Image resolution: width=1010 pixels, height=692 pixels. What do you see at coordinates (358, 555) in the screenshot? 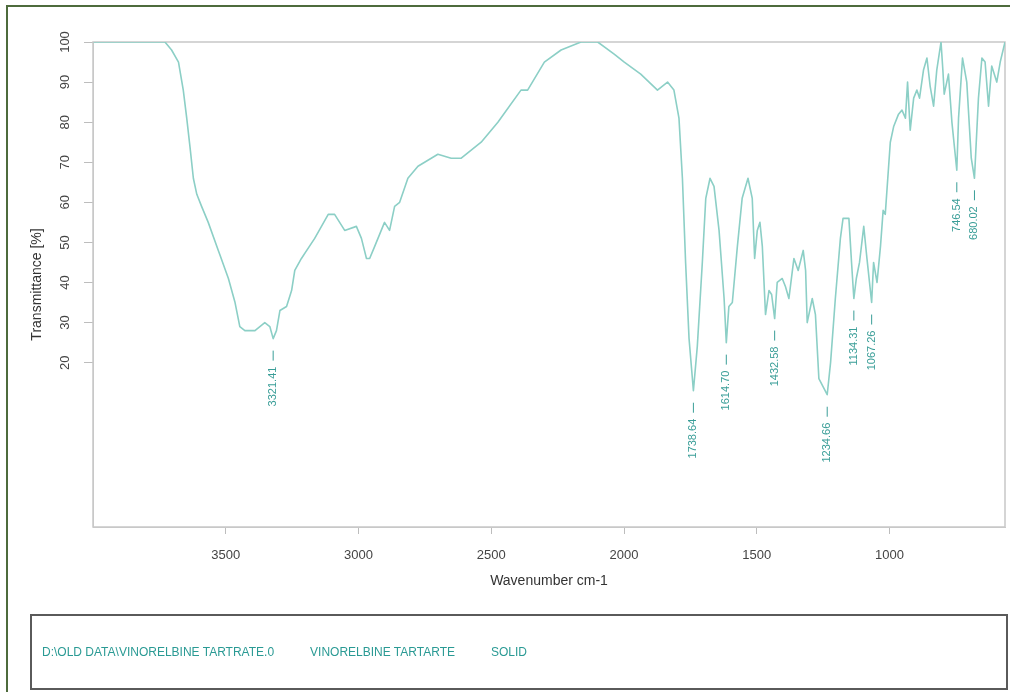
I see `x-tick-label: 3000` at bounding box center [358, 555].